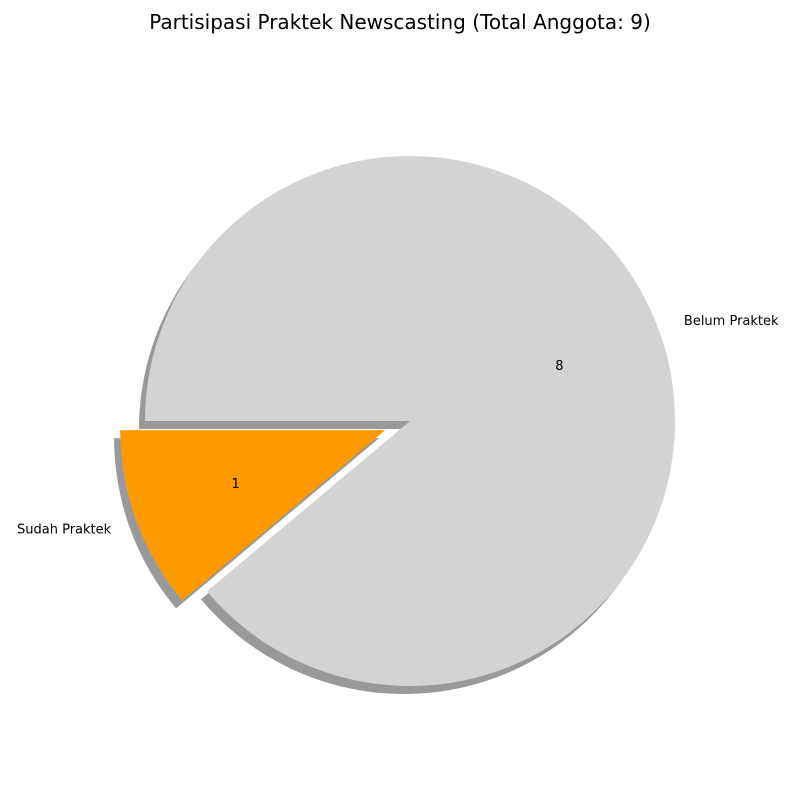 The image size is (800, 800). Describe the element at coordinates (731, 321) in the screenshot. I see `pie-category-label-belum-praktek: Belum Praktek` at that location.